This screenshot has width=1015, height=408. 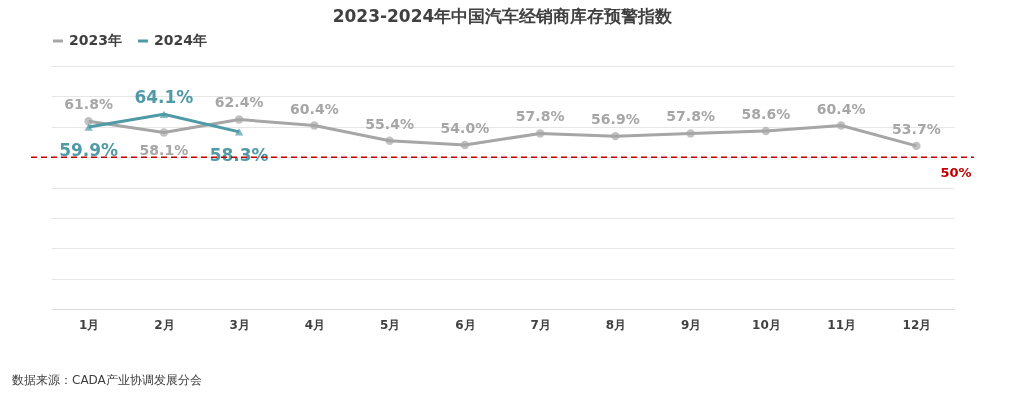 What do you see at coordinates (164, 324) in the screenshot?
I see `x-tick-label: 2月` at bounding box center [164, 324].